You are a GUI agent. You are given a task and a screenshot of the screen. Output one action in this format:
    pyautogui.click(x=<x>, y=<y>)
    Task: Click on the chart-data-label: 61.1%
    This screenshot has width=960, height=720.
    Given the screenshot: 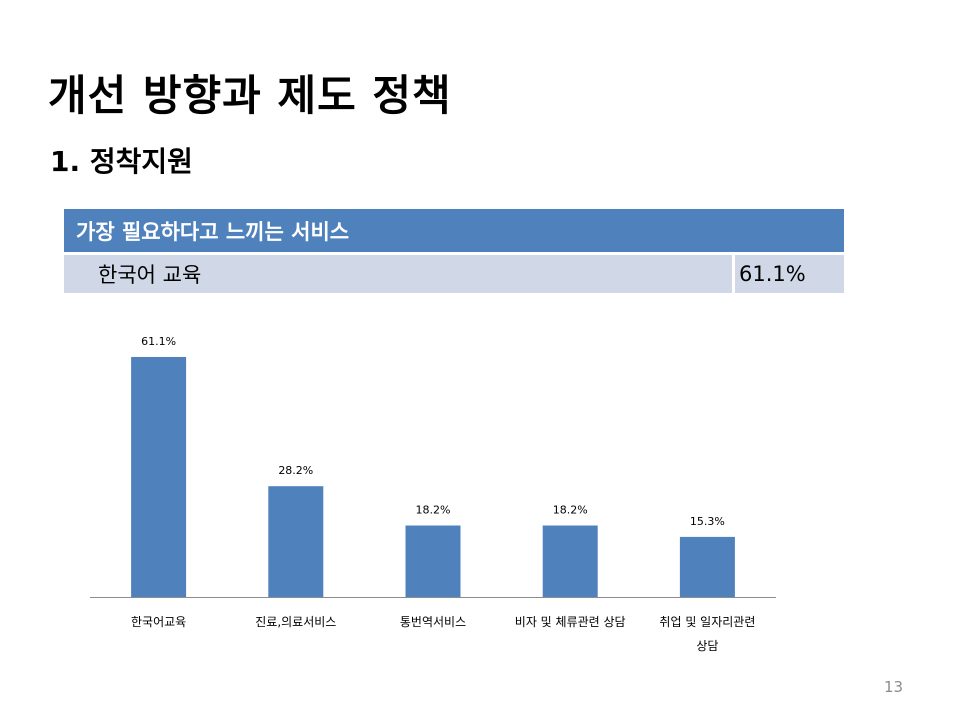 What is the action you would take?
    pyautogui.click(x=158, y=341)
    